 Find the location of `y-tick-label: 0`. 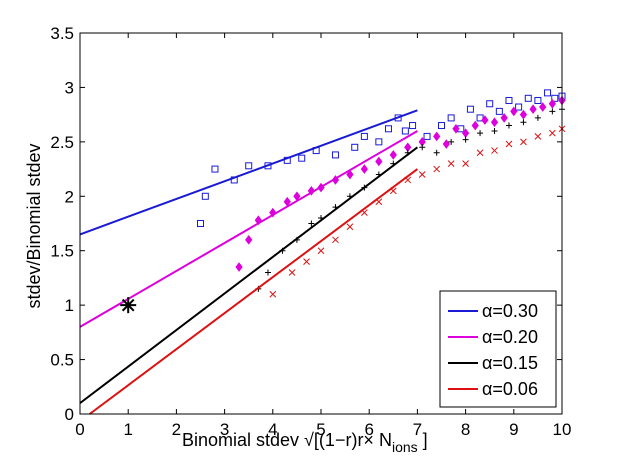

y-tick-label: 0 is located at coordinates (69, 414).